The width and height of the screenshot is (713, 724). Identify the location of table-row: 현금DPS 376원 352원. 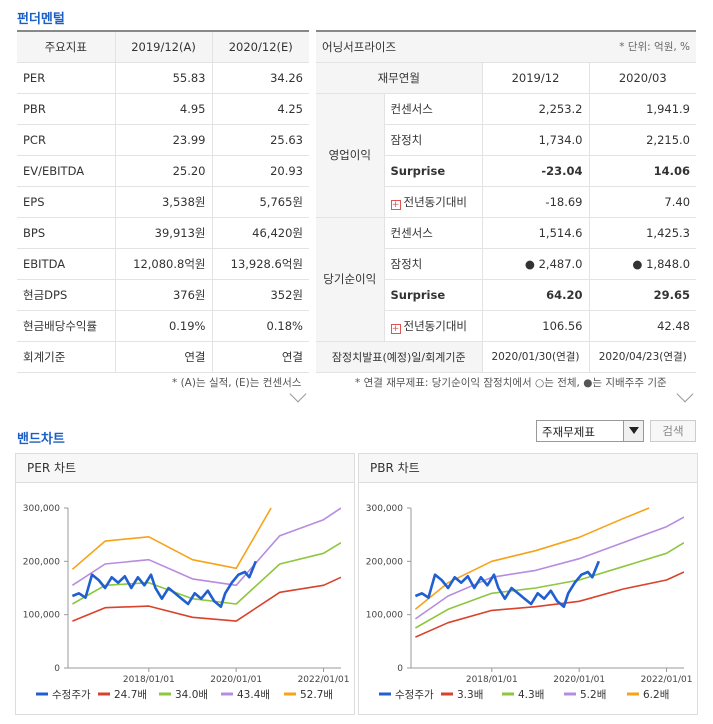
(163, 295).